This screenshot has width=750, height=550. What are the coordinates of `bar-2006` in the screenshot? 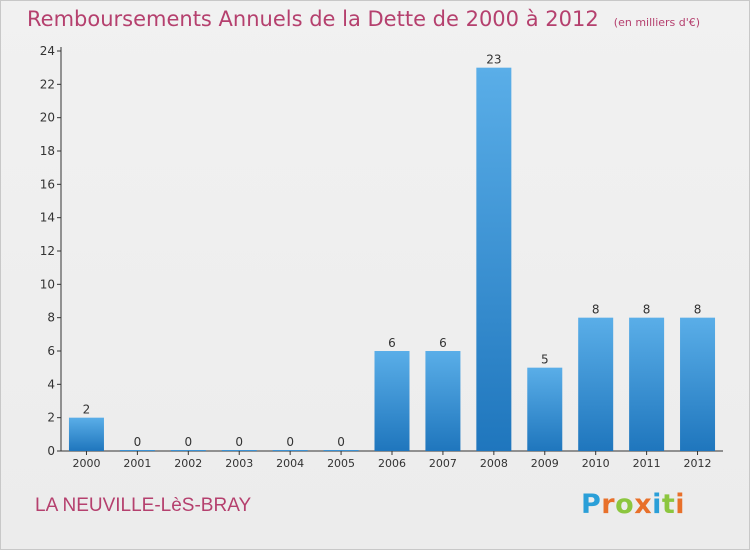 It's located at (392, 401).